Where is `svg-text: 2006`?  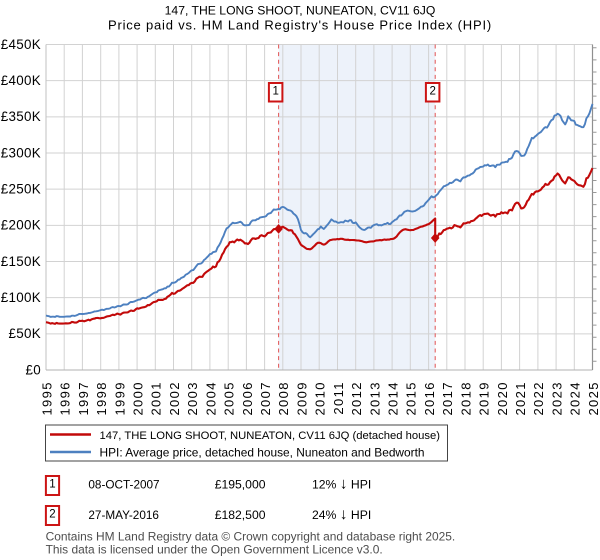
svg-text: 2006 is located at coordinates (247, 398).